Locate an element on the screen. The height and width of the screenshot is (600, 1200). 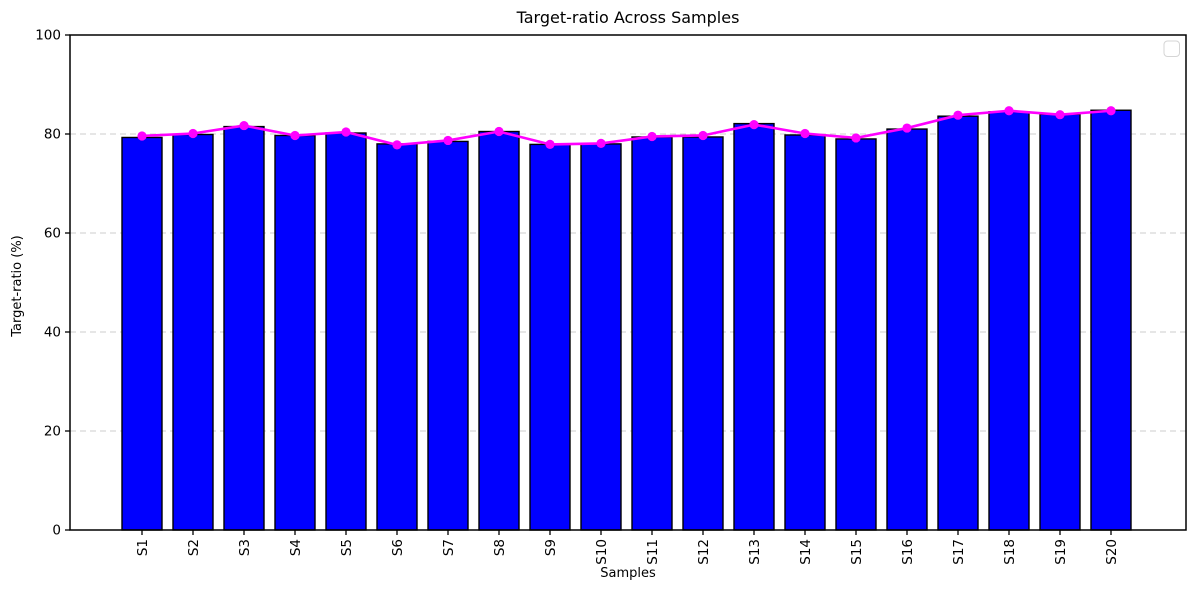
bar-s3 is located at coordinates (244, 328).